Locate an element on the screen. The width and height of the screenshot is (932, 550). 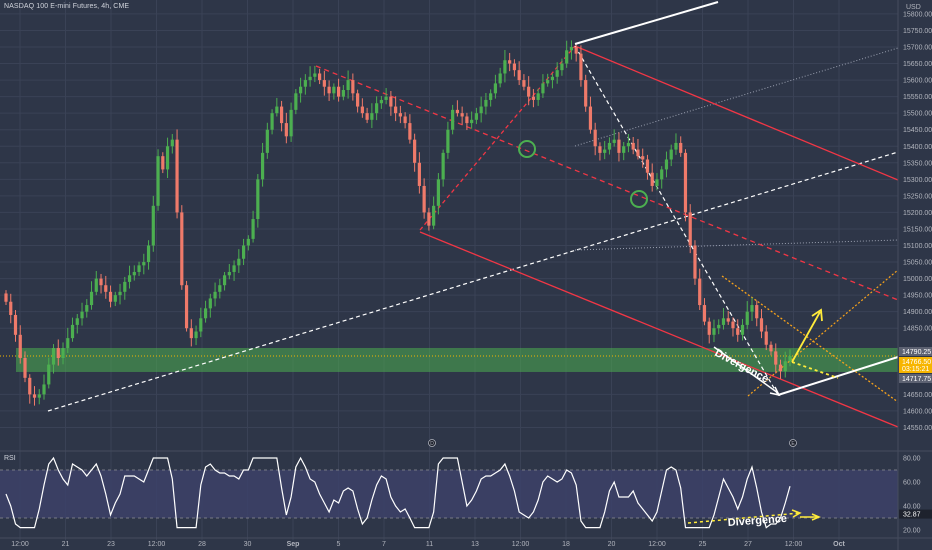
rsi-panel: Divergence is located at coordinates (449, 492).